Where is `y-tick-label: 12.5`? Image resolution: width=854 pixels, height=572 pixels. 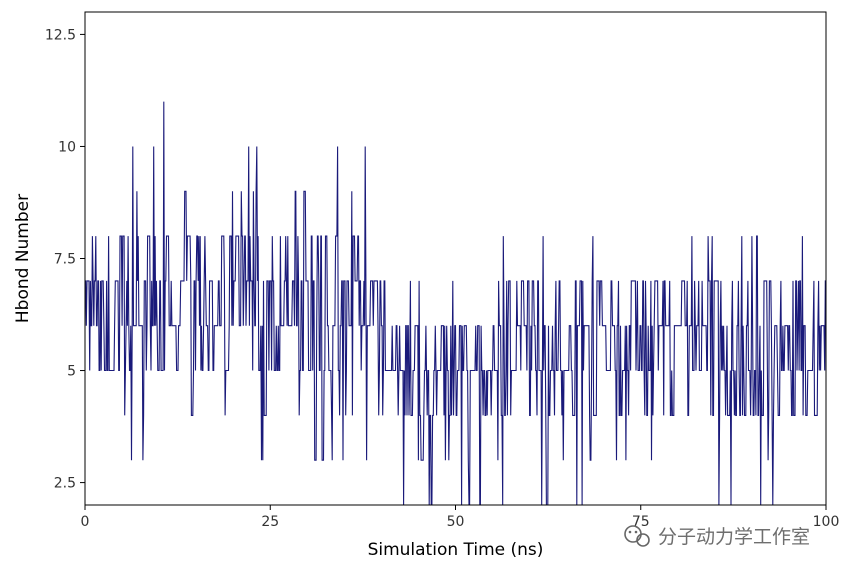
y-tick-label: 12.5 is located at coordinates (60, 35).